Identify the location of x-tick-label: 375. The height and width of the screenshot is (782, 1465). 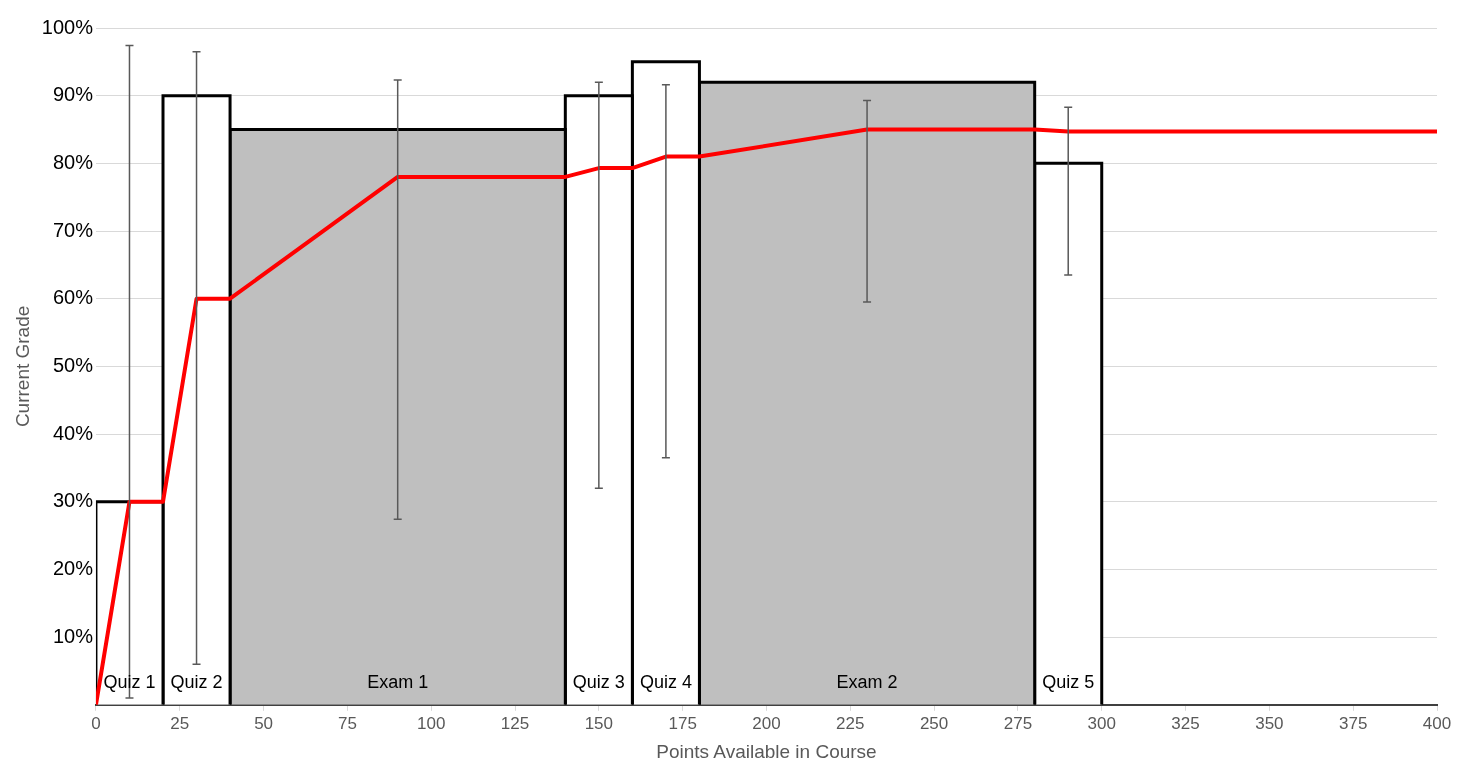
(1353, 723).